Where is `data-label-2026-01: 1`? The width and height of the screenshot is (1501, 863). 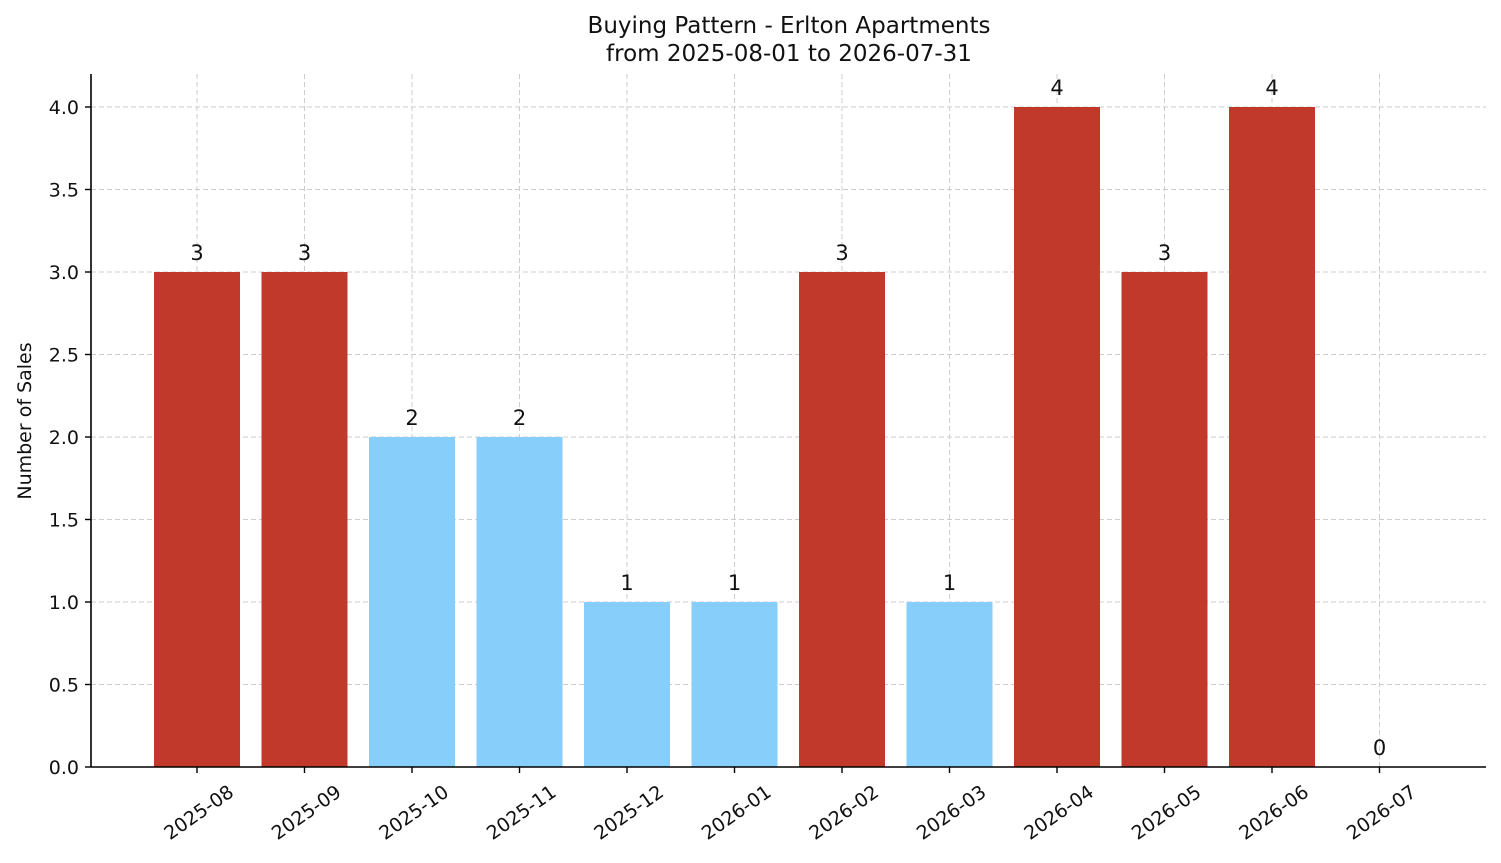
data-label-2026-01: 1 is located at coordinates (734, 583).